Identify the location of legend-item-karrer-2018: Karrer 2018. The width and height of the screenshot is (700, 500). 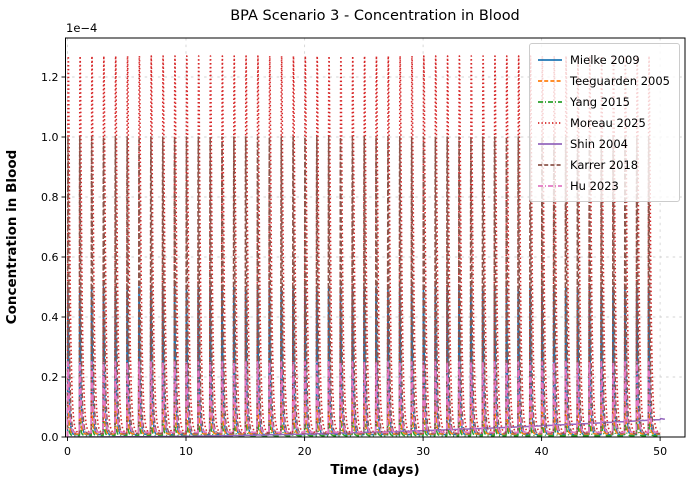
(603, 164).